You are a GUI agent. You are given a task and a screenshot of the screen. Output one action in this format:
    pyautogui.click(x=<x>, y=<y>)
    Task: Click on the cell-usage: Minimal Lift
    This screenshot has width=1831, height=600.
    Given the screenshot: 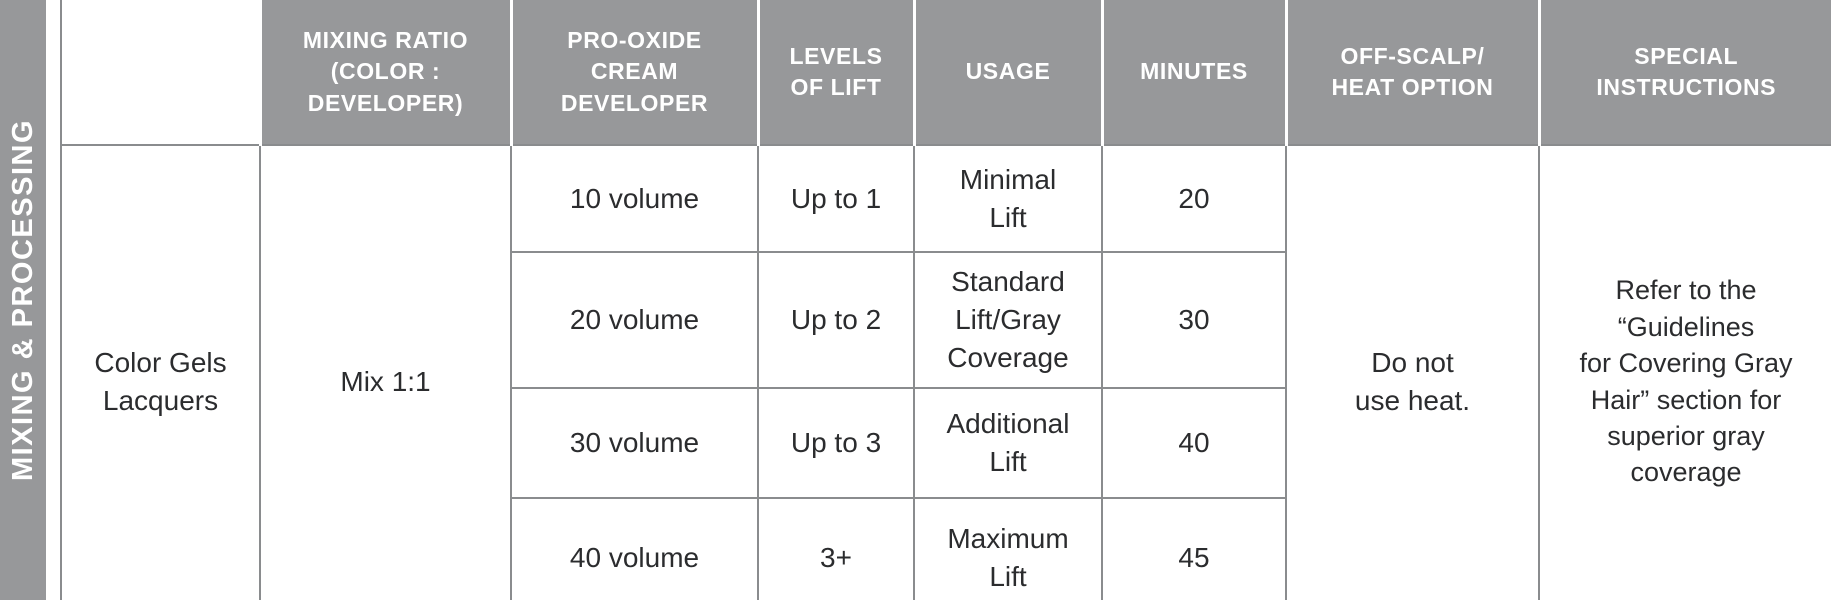 What is the action you would take?
    pyautogui.click(x=1008, y=198)
    